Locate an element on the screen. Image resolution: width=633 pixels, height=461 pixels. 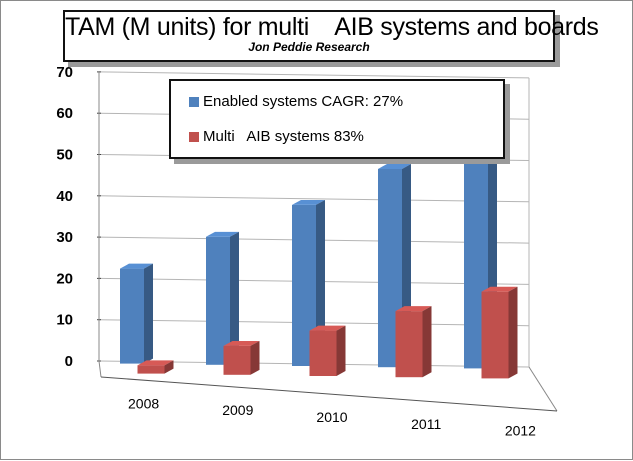
y-tick-label: 10 is located at coordinates (64, 320).